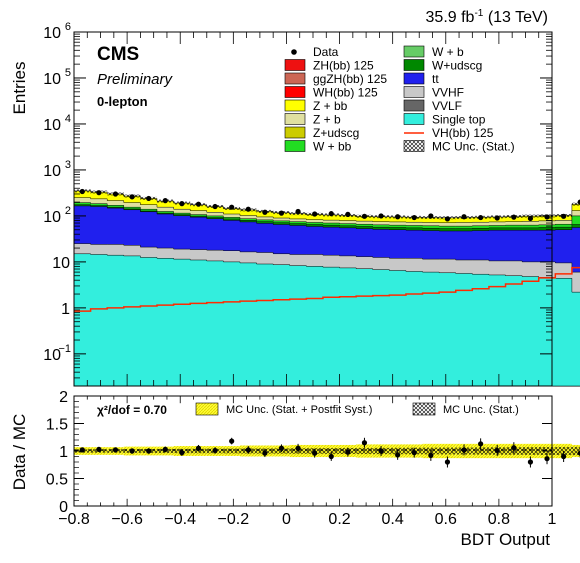  I want to click on legend-ggzh-bb-125-box, so click(295, 78).